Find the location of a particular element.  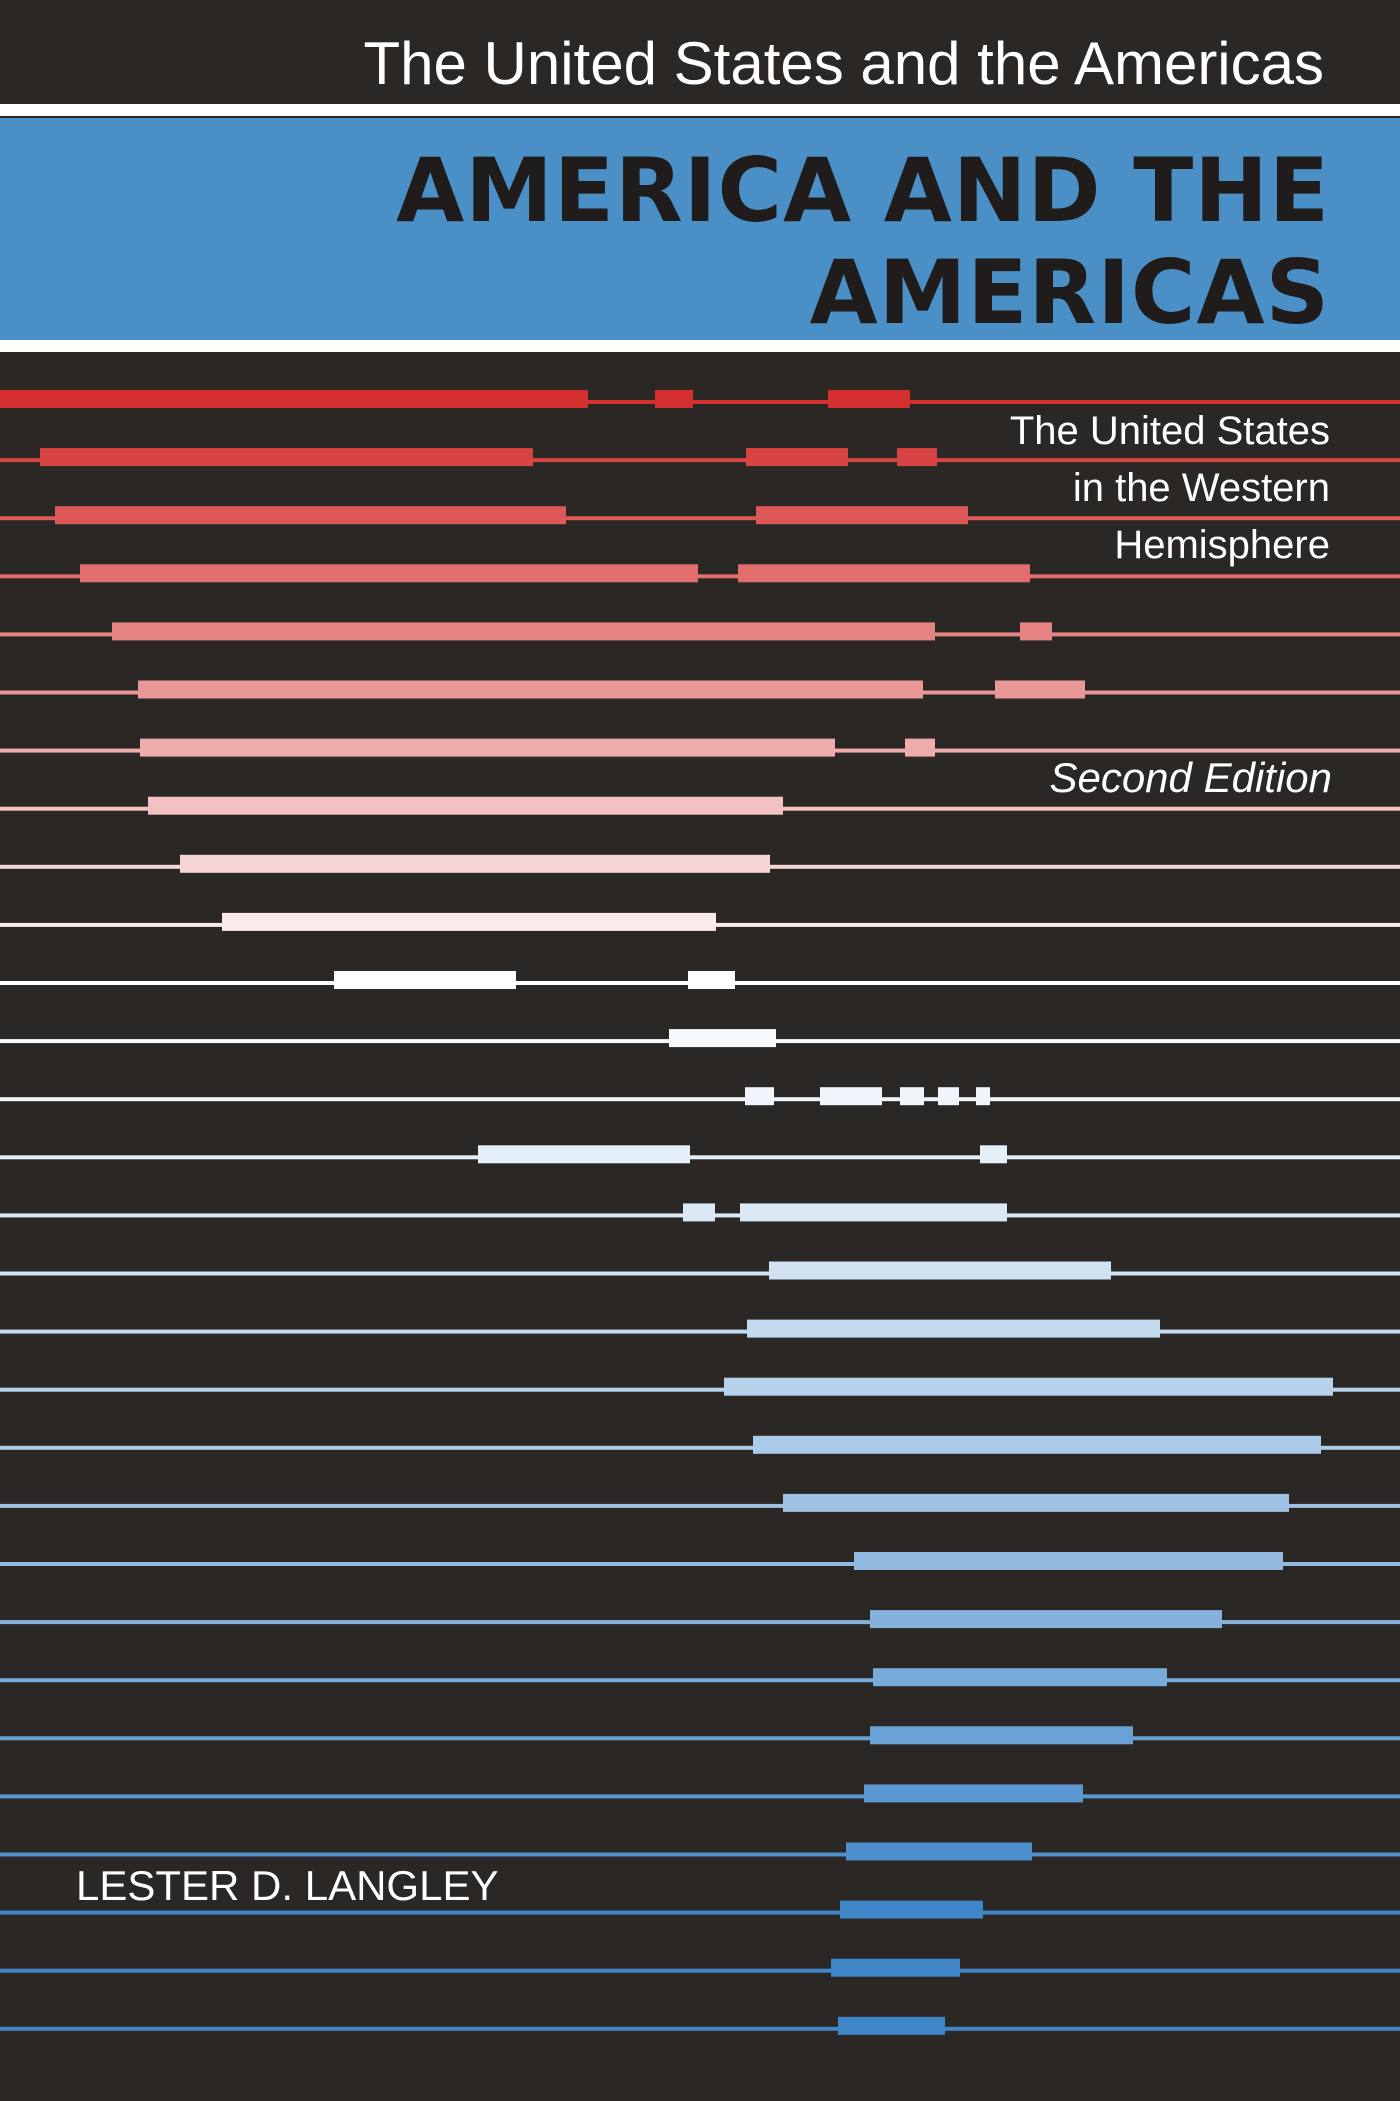

title-band is located at coordinates (700, 229).